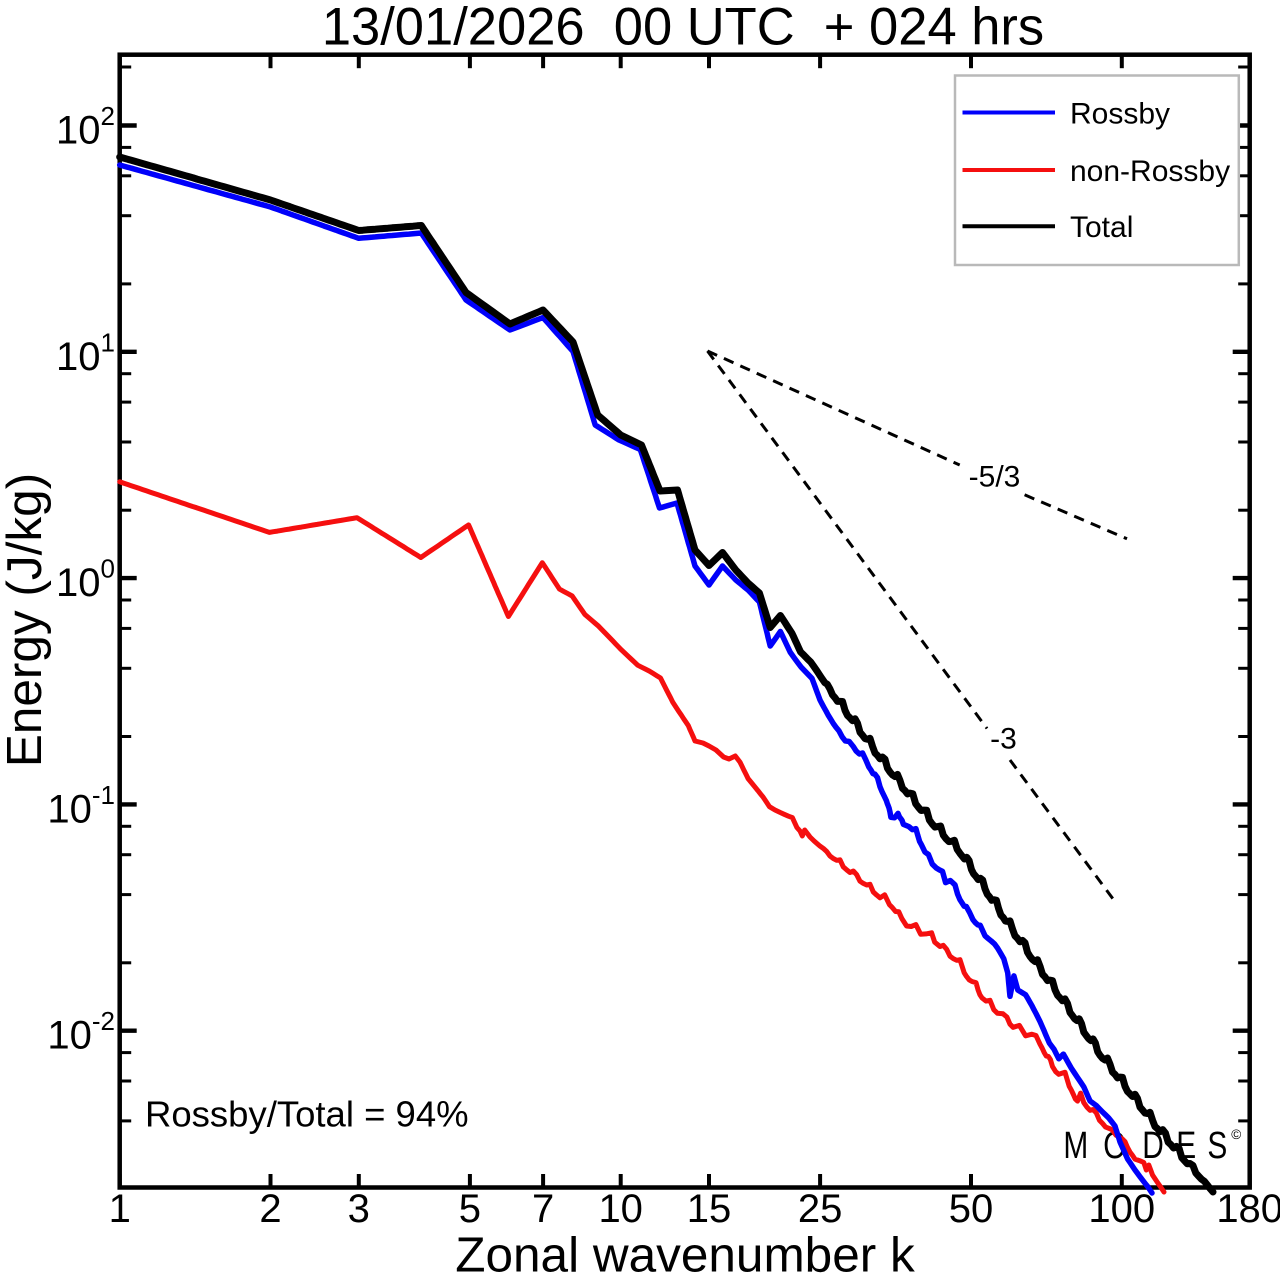  Describe the element at coordinates (709, 1209) in the screenshot. I see `svg-text: 15` at that location.